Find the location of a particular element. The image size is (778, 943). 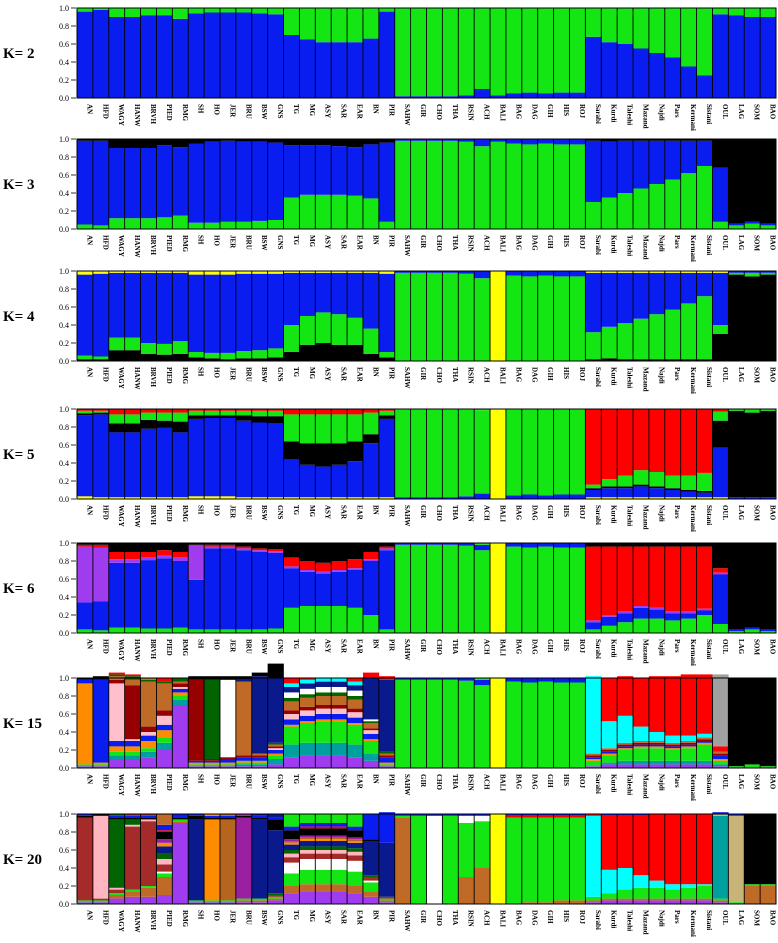

population-label: ROJ is located at coordinates (582, 646).